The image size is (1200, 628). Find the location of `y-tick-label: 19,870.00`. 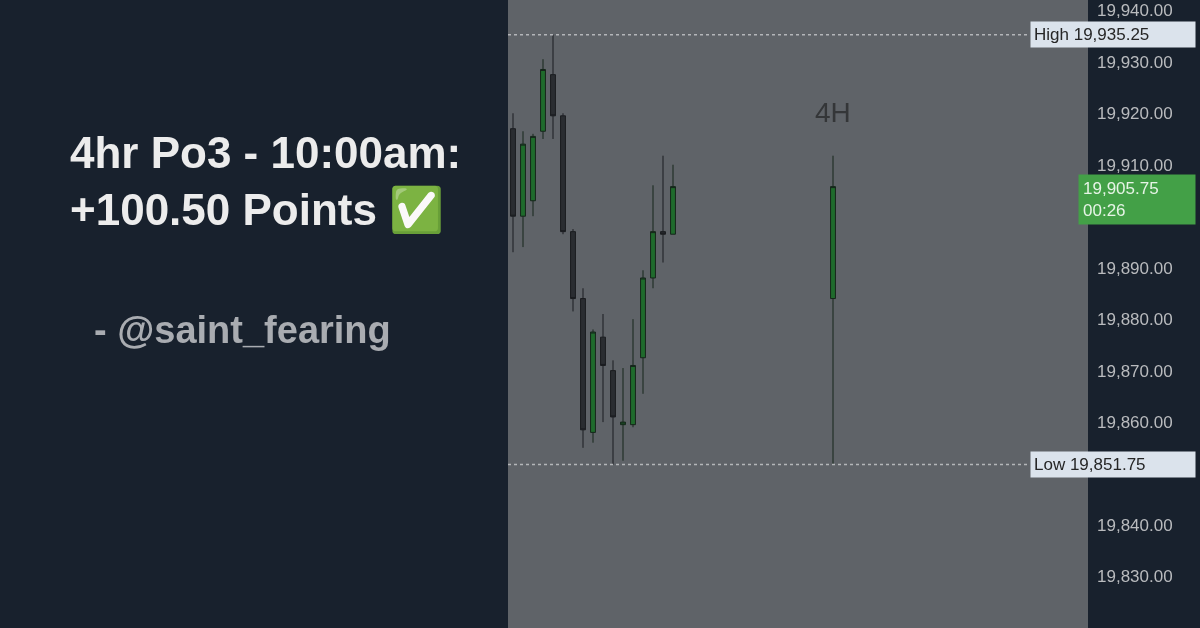

y-tick-label: 19,870.00 is located at coordinates (1135, 371).